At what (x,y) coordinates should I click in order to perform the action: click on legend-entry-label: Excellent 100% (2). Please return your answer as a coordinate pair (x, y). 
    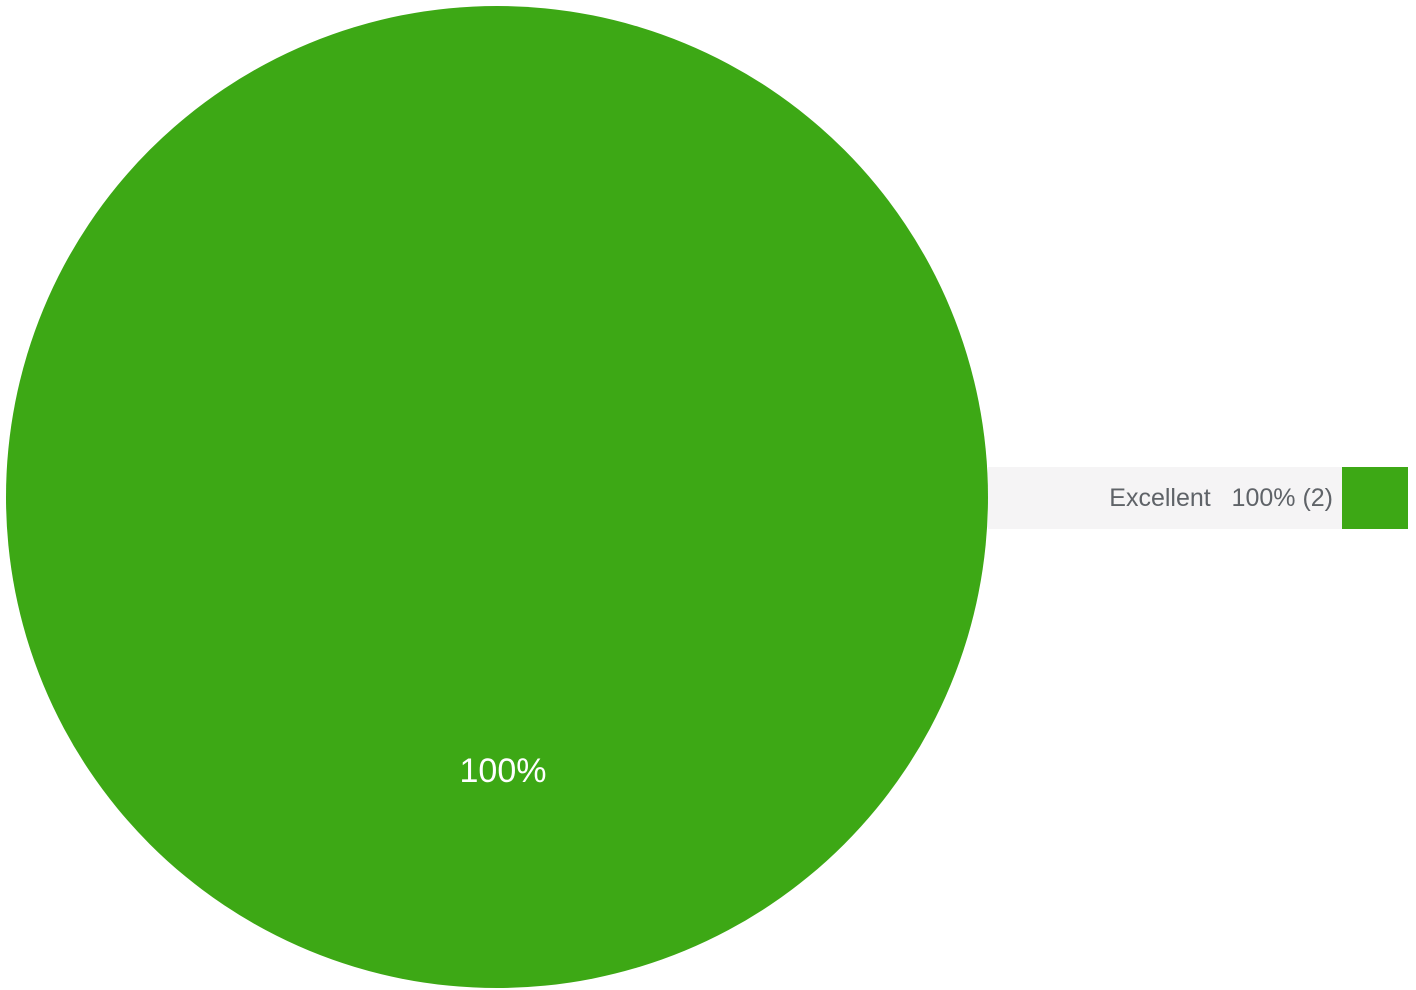
    Looking at the image, I should click on (1221, 497).